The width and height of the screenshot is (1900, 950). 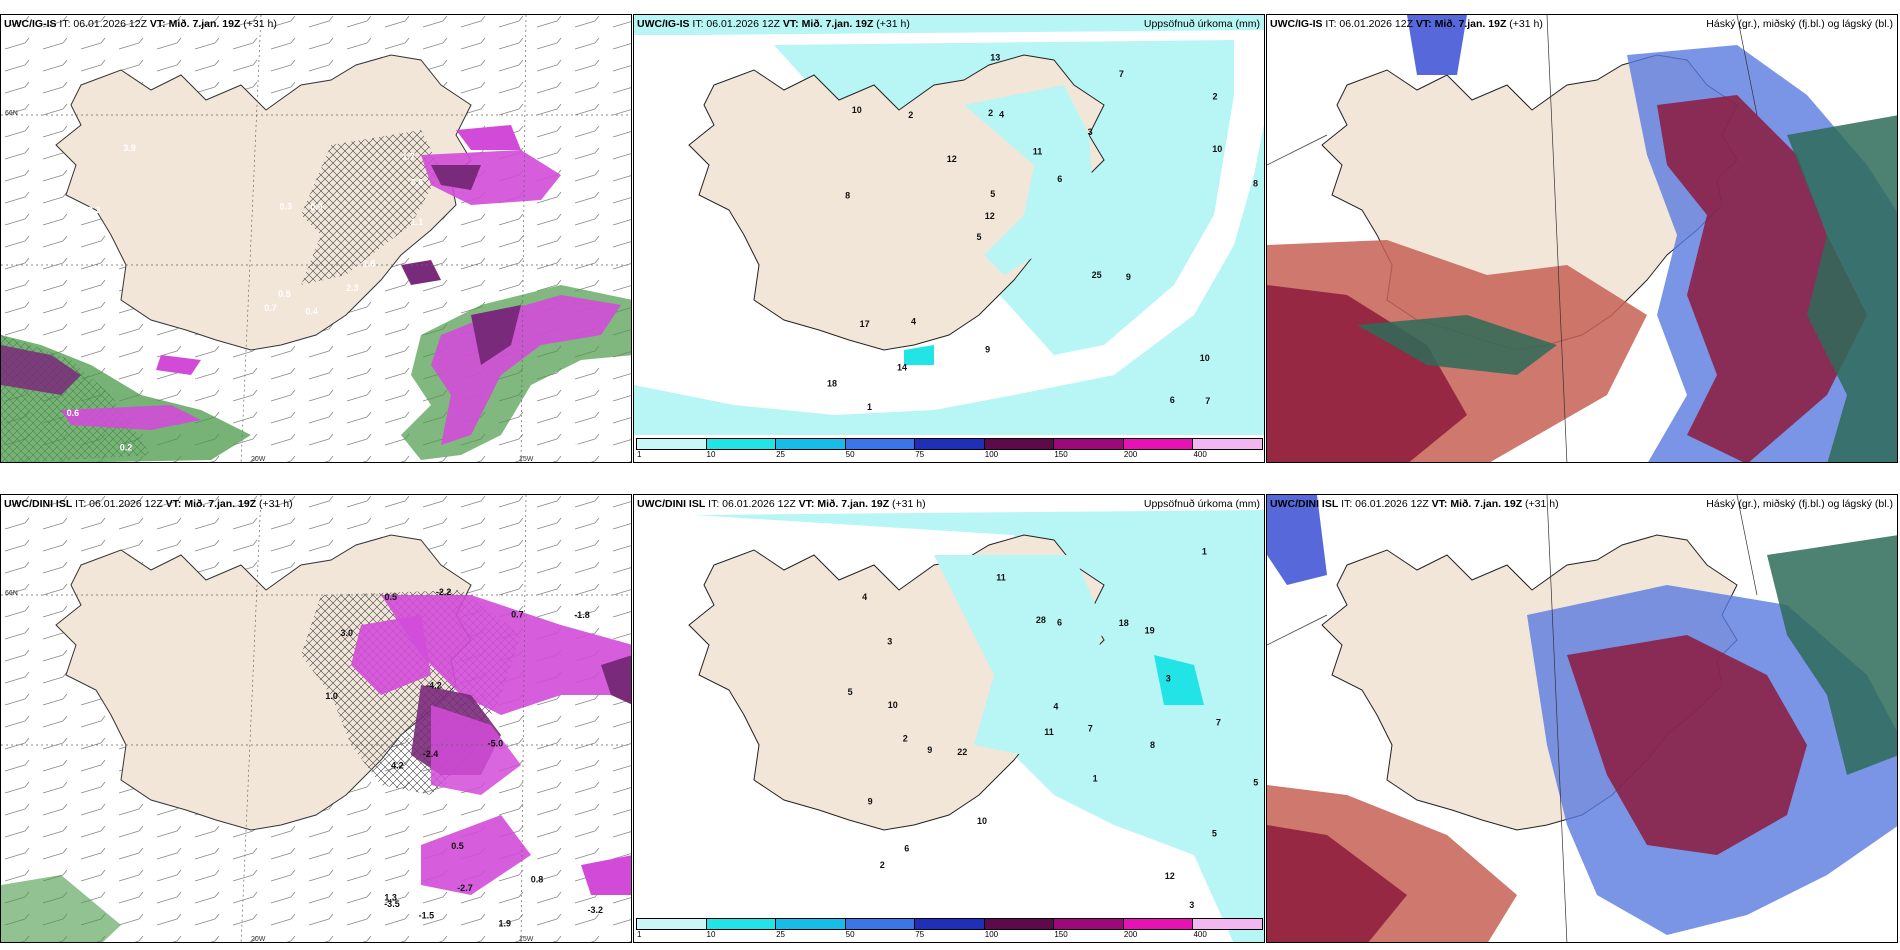 What do you see at coordinates (1150, 631) in the screenshot?
I see `value-label: 19` at bounding box center [1150, 631].